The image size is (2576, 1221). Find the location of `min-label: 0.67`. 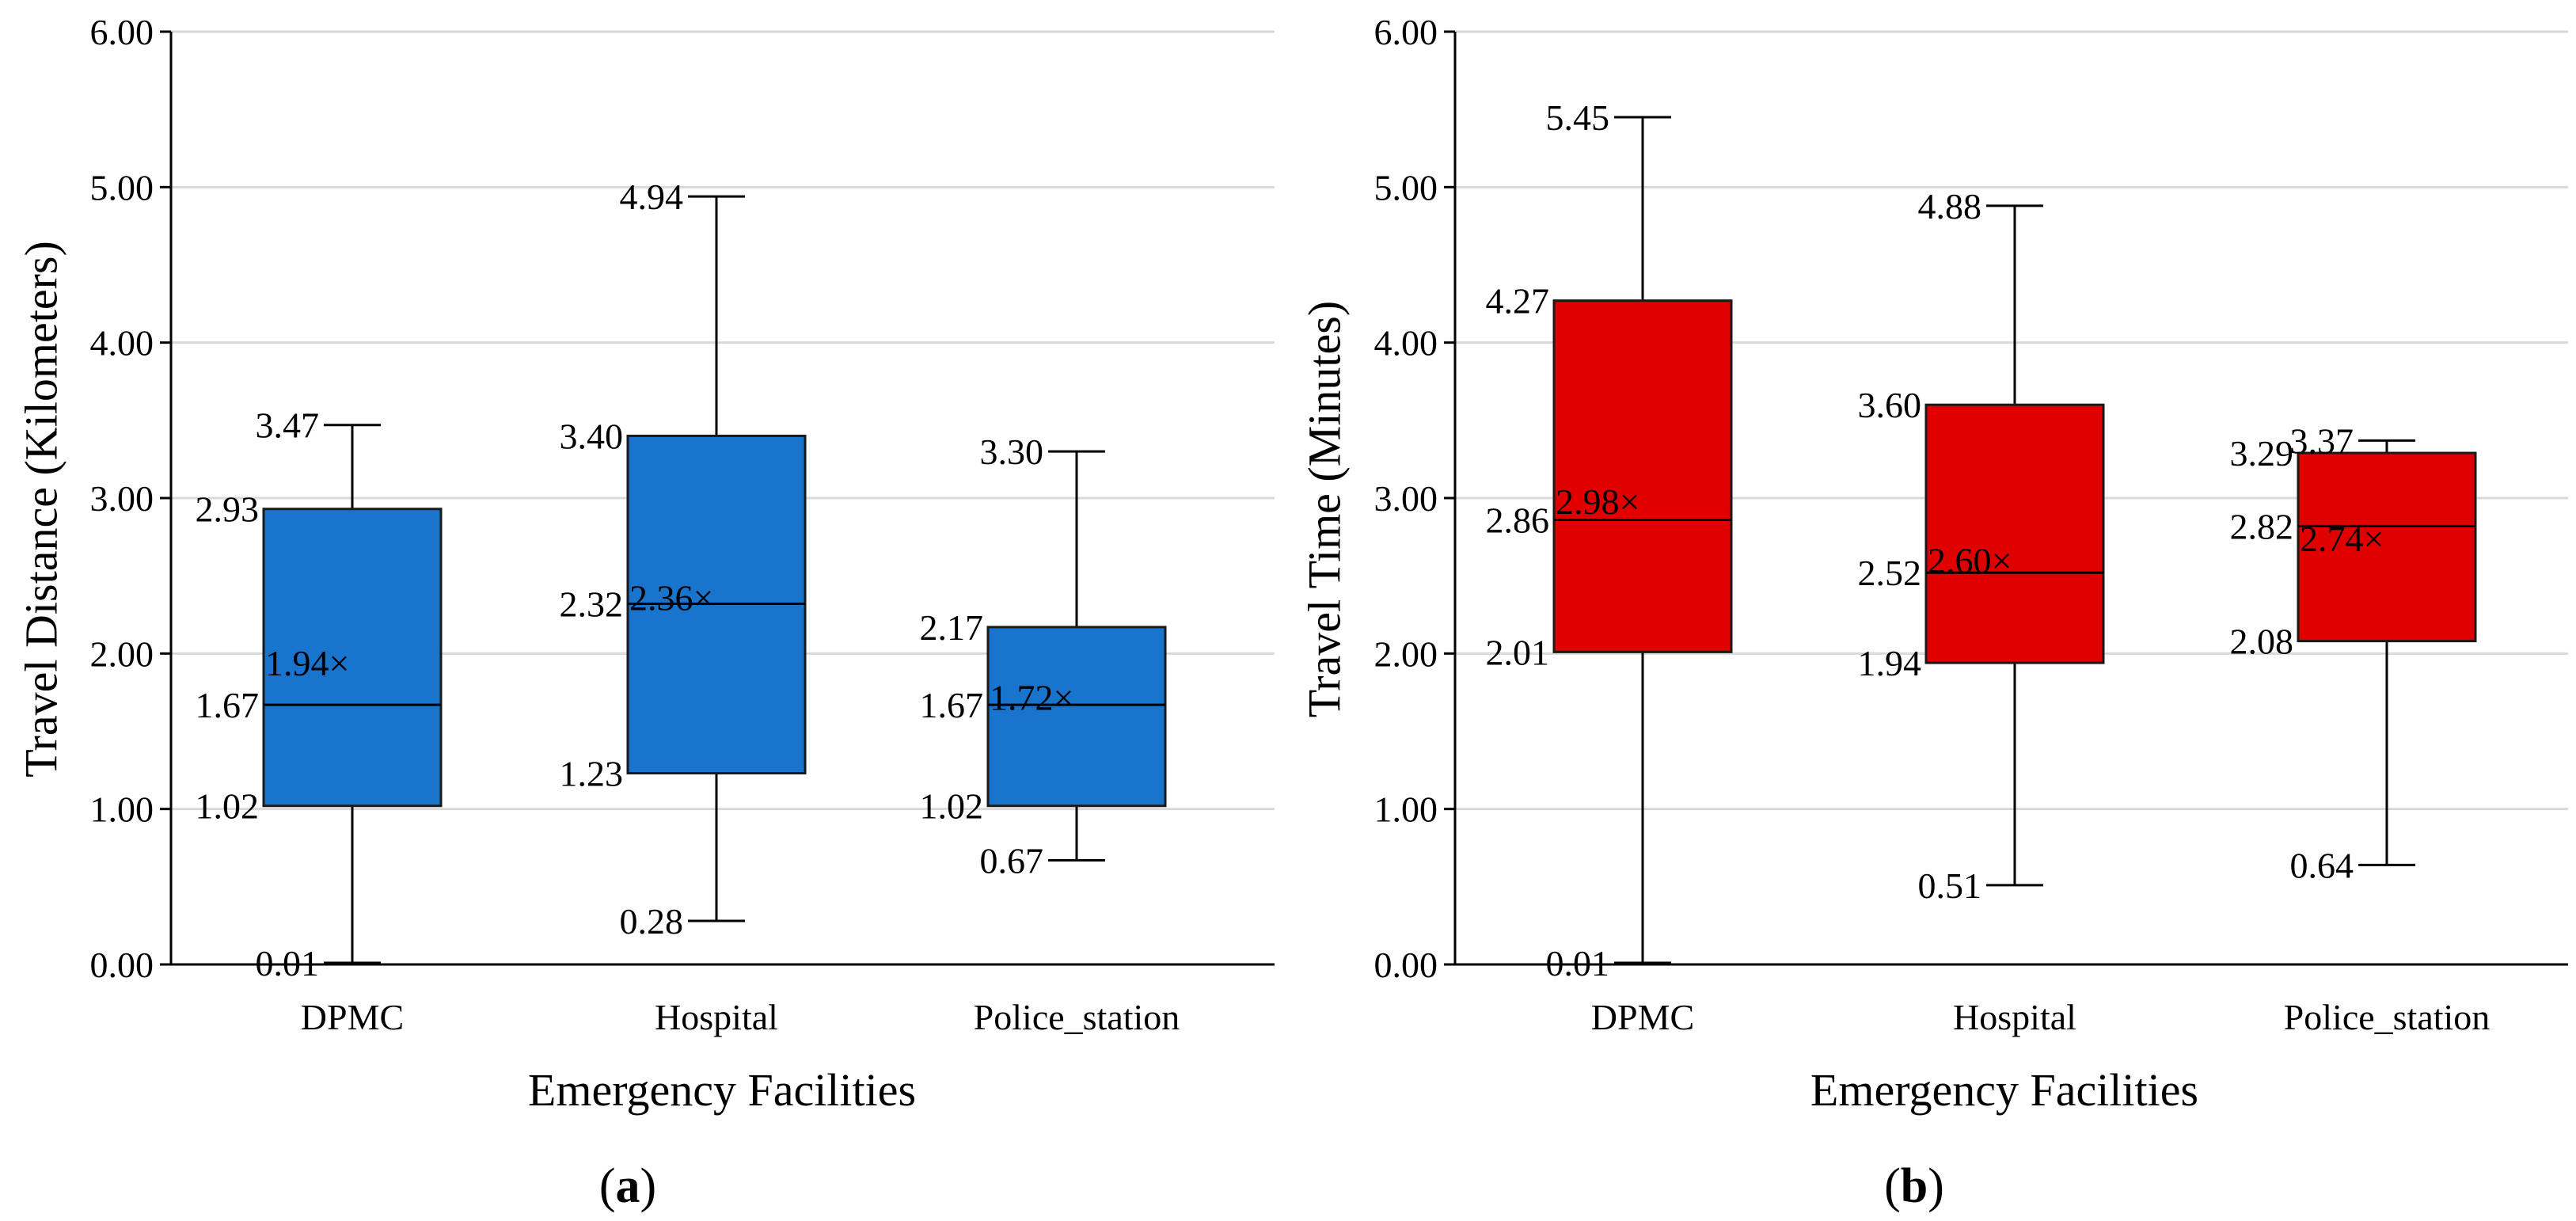

min-label: 0.67 is located at coordinates (1012, 860).